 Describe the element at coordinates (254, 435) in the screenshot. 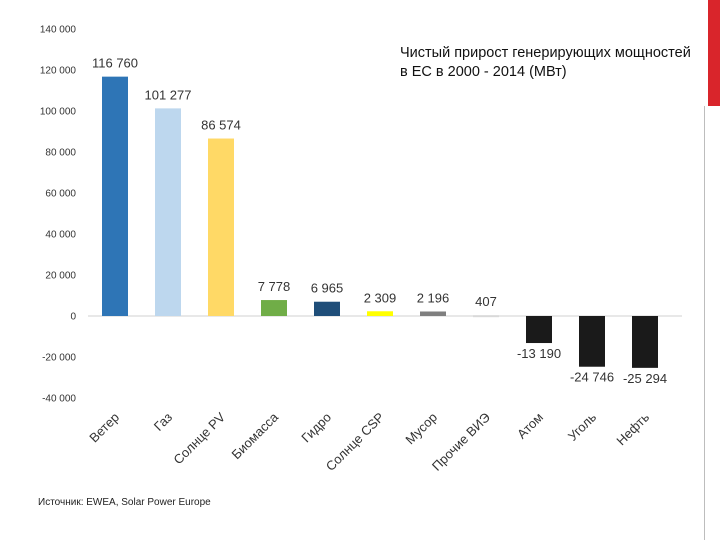

I see `category-label: Биомасса` at that location.